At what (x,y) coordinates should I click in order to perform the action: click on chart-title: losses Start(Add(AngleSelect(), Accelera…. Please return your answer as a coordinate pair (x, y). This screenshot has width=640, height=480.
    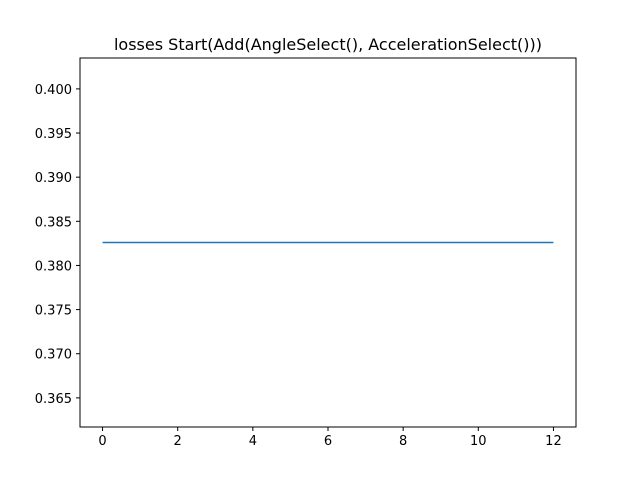
    Looking at the image, I should click on (328, 44).